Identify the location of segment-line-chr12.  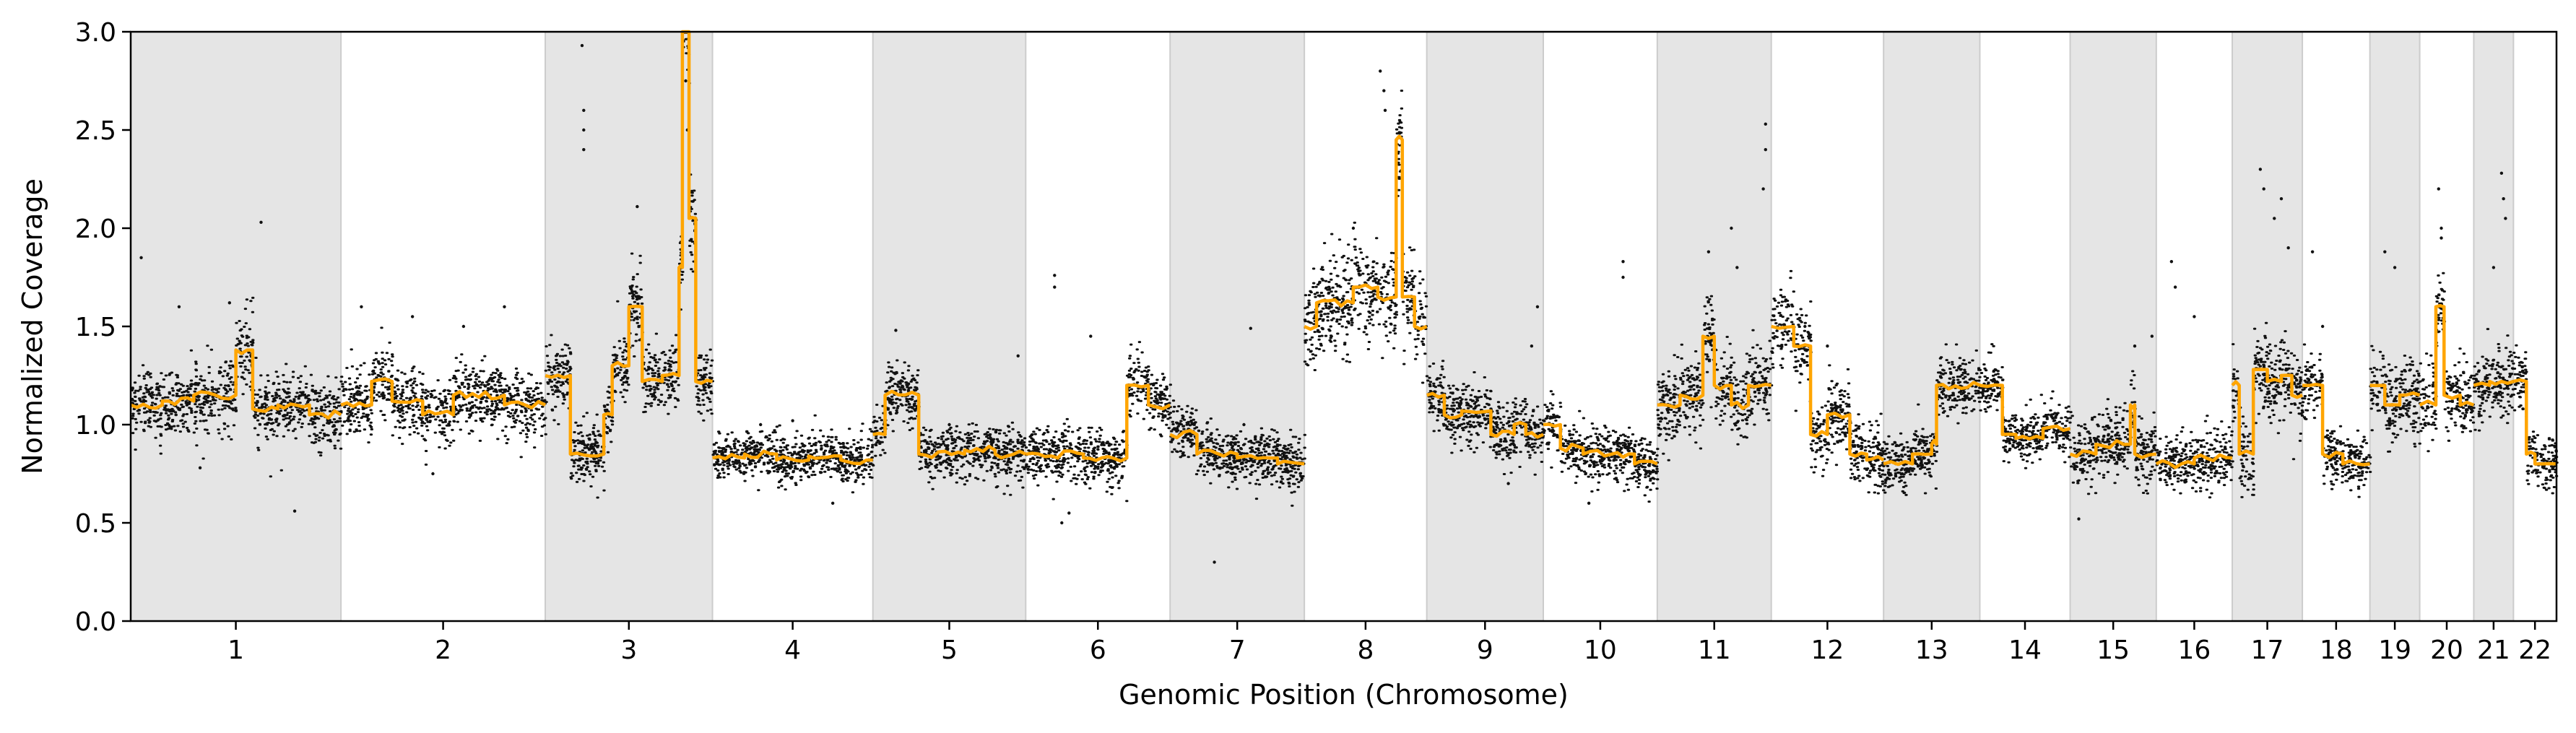
(1828, 393).